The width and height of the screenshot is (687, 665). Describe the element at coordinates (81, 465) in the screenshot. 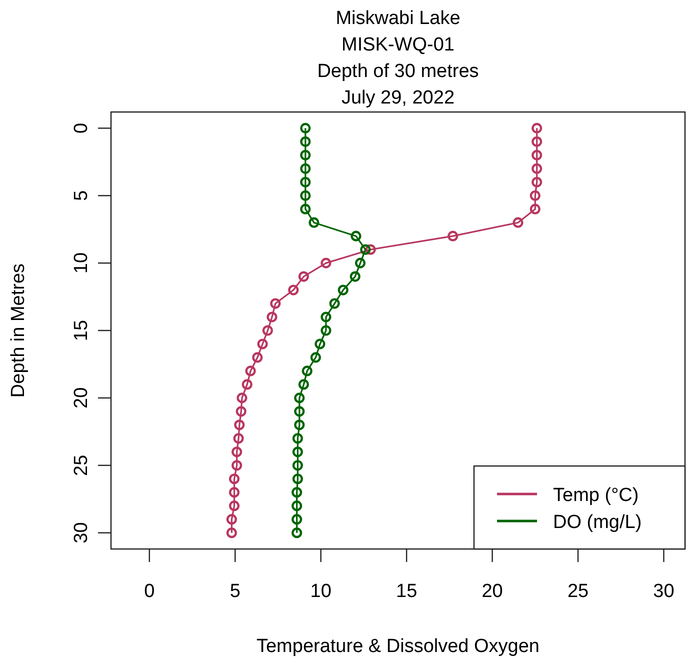

I see `y-tick-label: 25` at that location.